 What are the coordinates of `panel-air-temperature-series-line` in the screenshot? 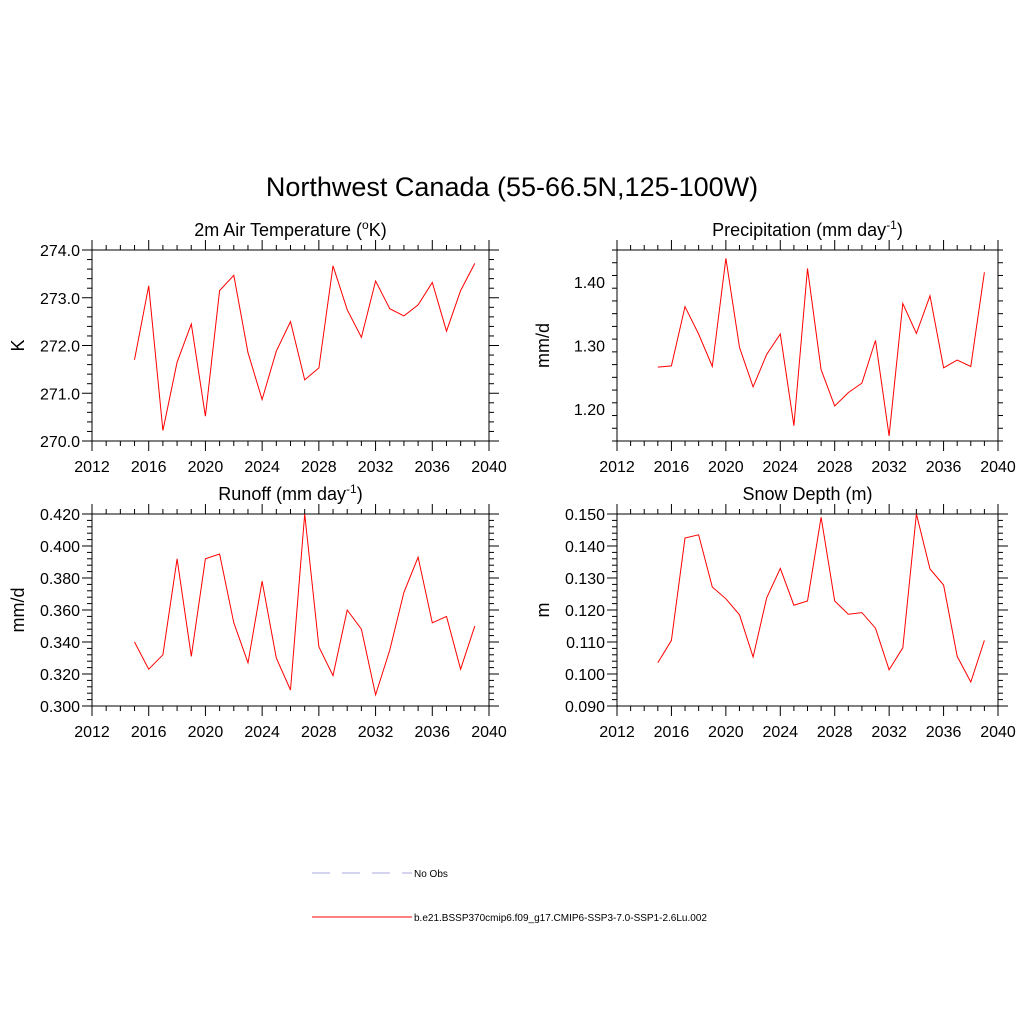 It's located at (305, 347).